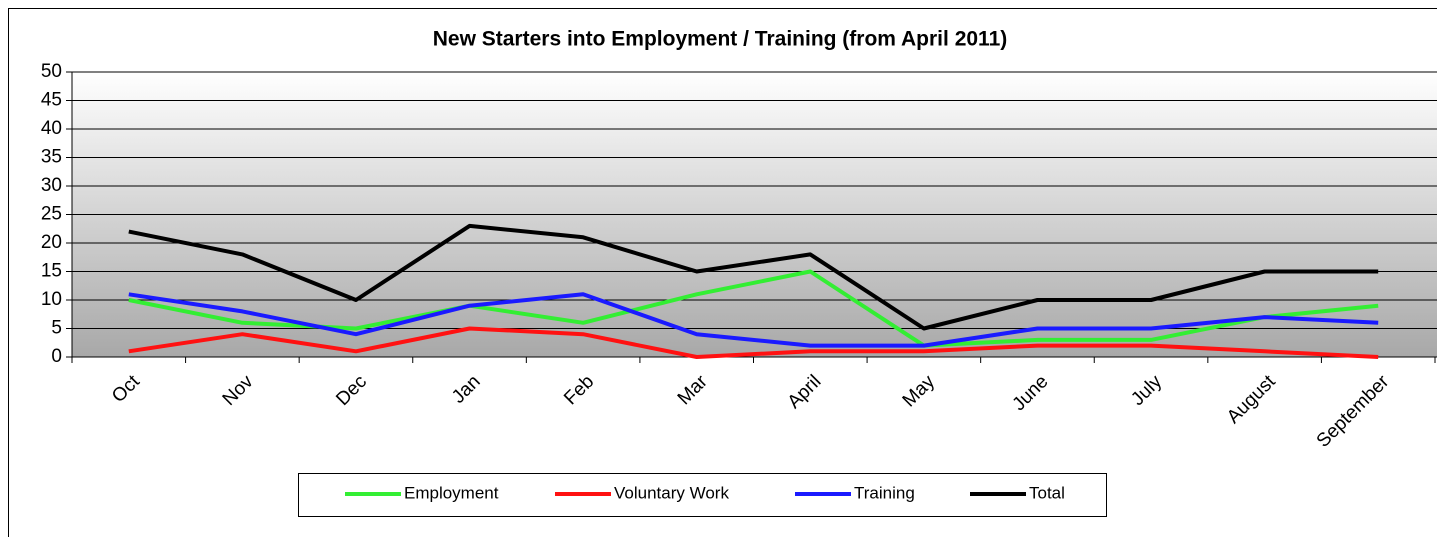  Describe the element at coordinates (51, 242) in the screenshot. I see `y-tick-label: 20` at that location.